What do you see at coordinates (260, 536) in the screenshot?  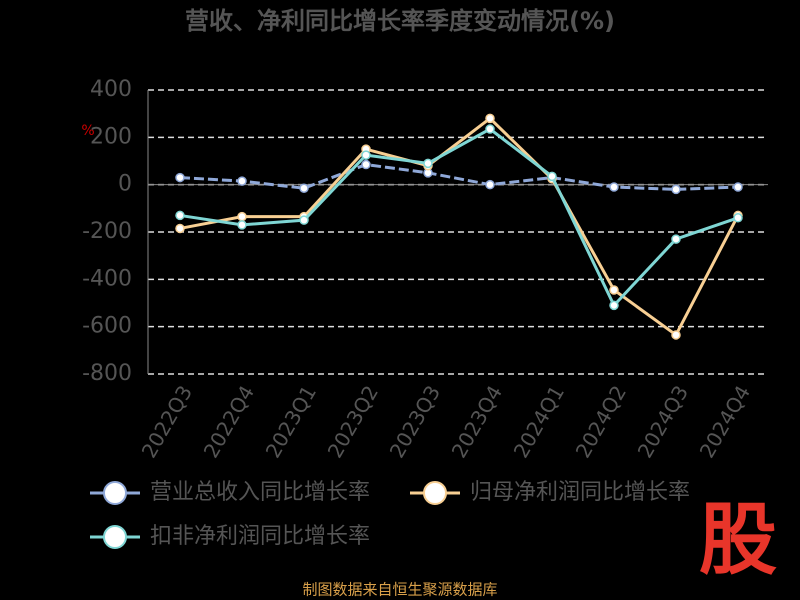 I see `legend-label: 扣非净利润同比增长率` at bounding box center [260, 536].